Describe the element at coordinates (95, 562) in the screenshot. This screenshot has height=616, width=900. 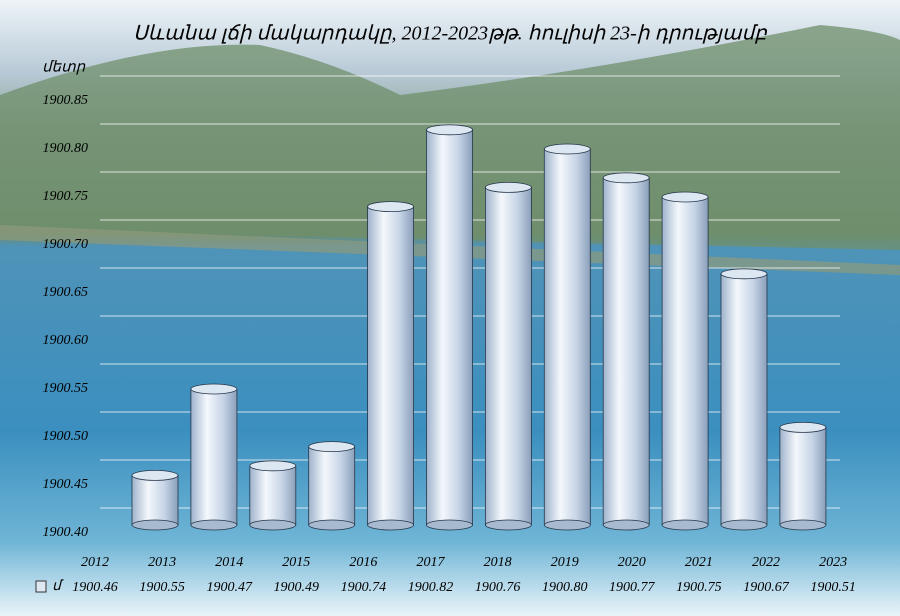
I see `x-tick-label: 2012` at that location.